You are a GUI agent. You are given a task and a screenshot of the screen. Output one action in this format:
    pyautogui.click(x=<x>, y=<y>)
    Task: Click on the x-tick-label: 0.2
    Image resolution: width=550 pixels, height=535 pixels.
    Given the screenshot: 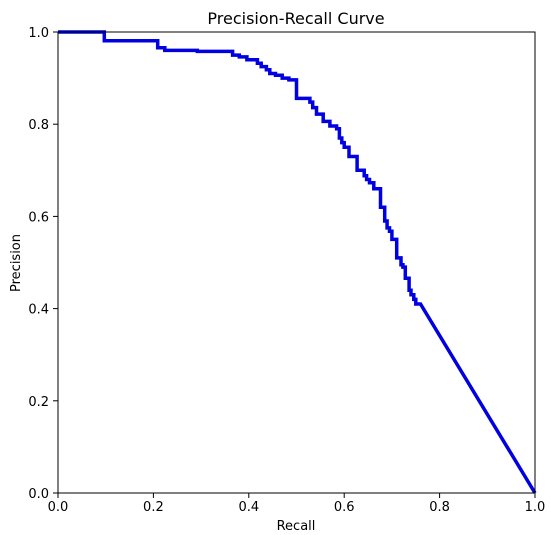 What is the action you would take?
    pyautogui.click(x=153, y=507)
    